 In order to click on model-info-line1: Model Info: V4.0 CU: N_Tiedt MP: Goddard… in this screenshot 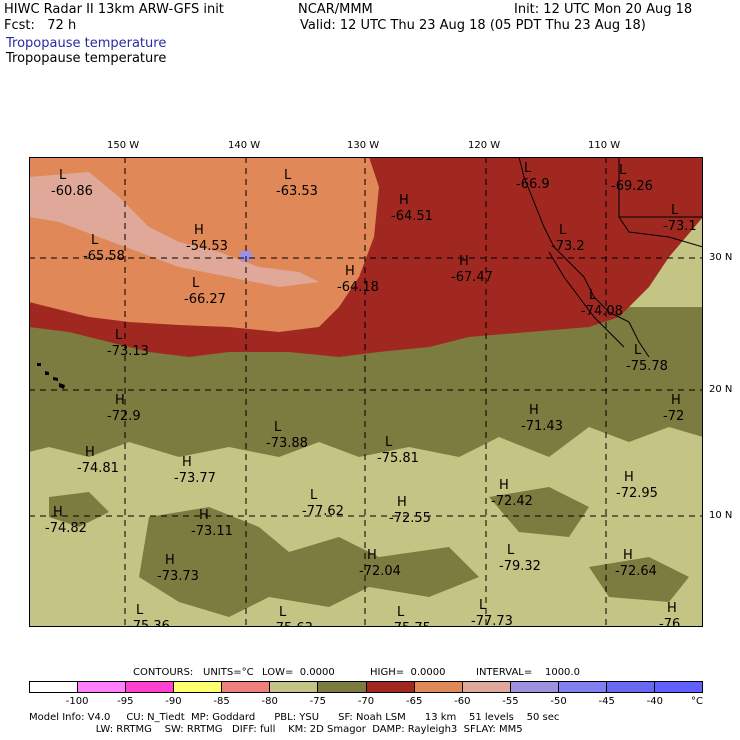, I will do `click(294, 717)`.